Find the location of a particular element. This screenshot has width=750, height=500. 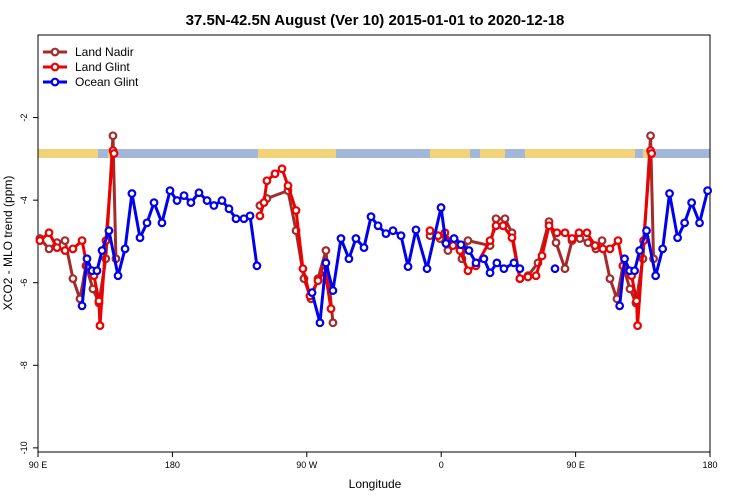

ocean-strip is located at coordinates (374, 153).